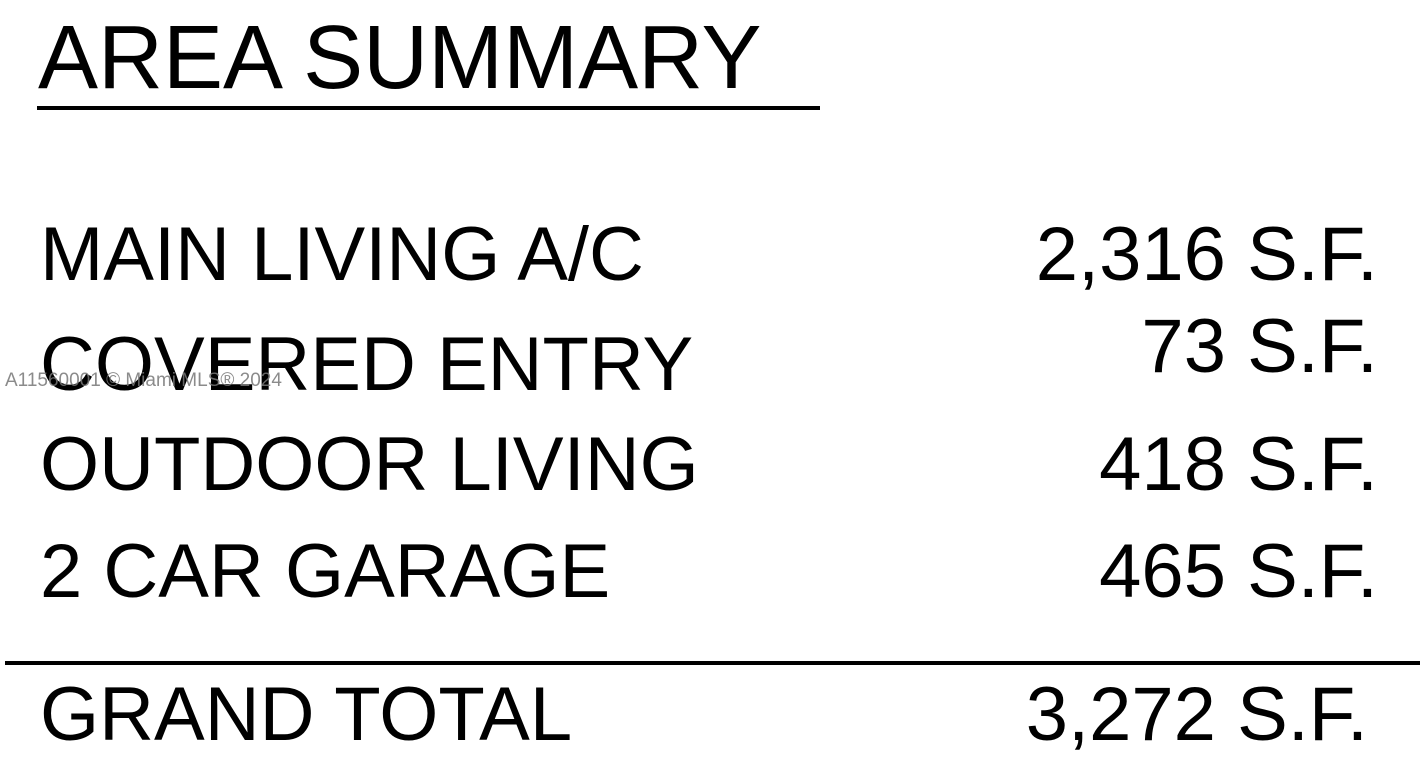 The image size is (1420, 759). I want to click on row-label: MAIN LIVING A/C, so click(342, 254).